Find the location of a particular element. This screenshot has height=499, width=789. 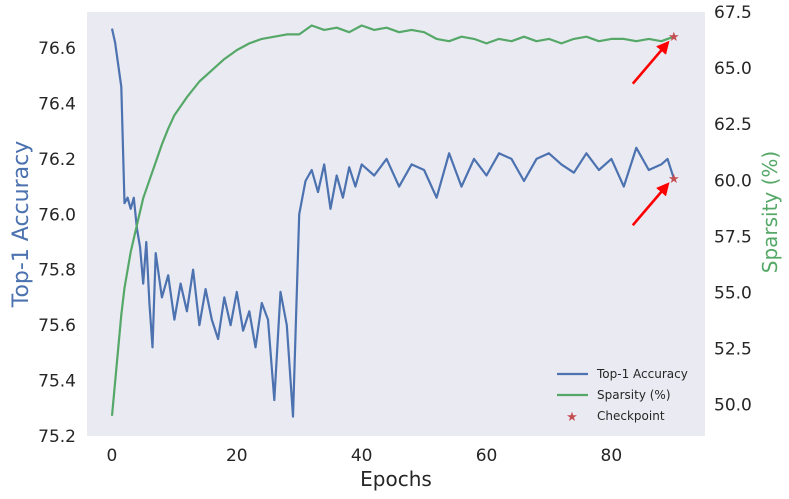

right-tick-label: 52.5 is located at coordinates (733, 350).